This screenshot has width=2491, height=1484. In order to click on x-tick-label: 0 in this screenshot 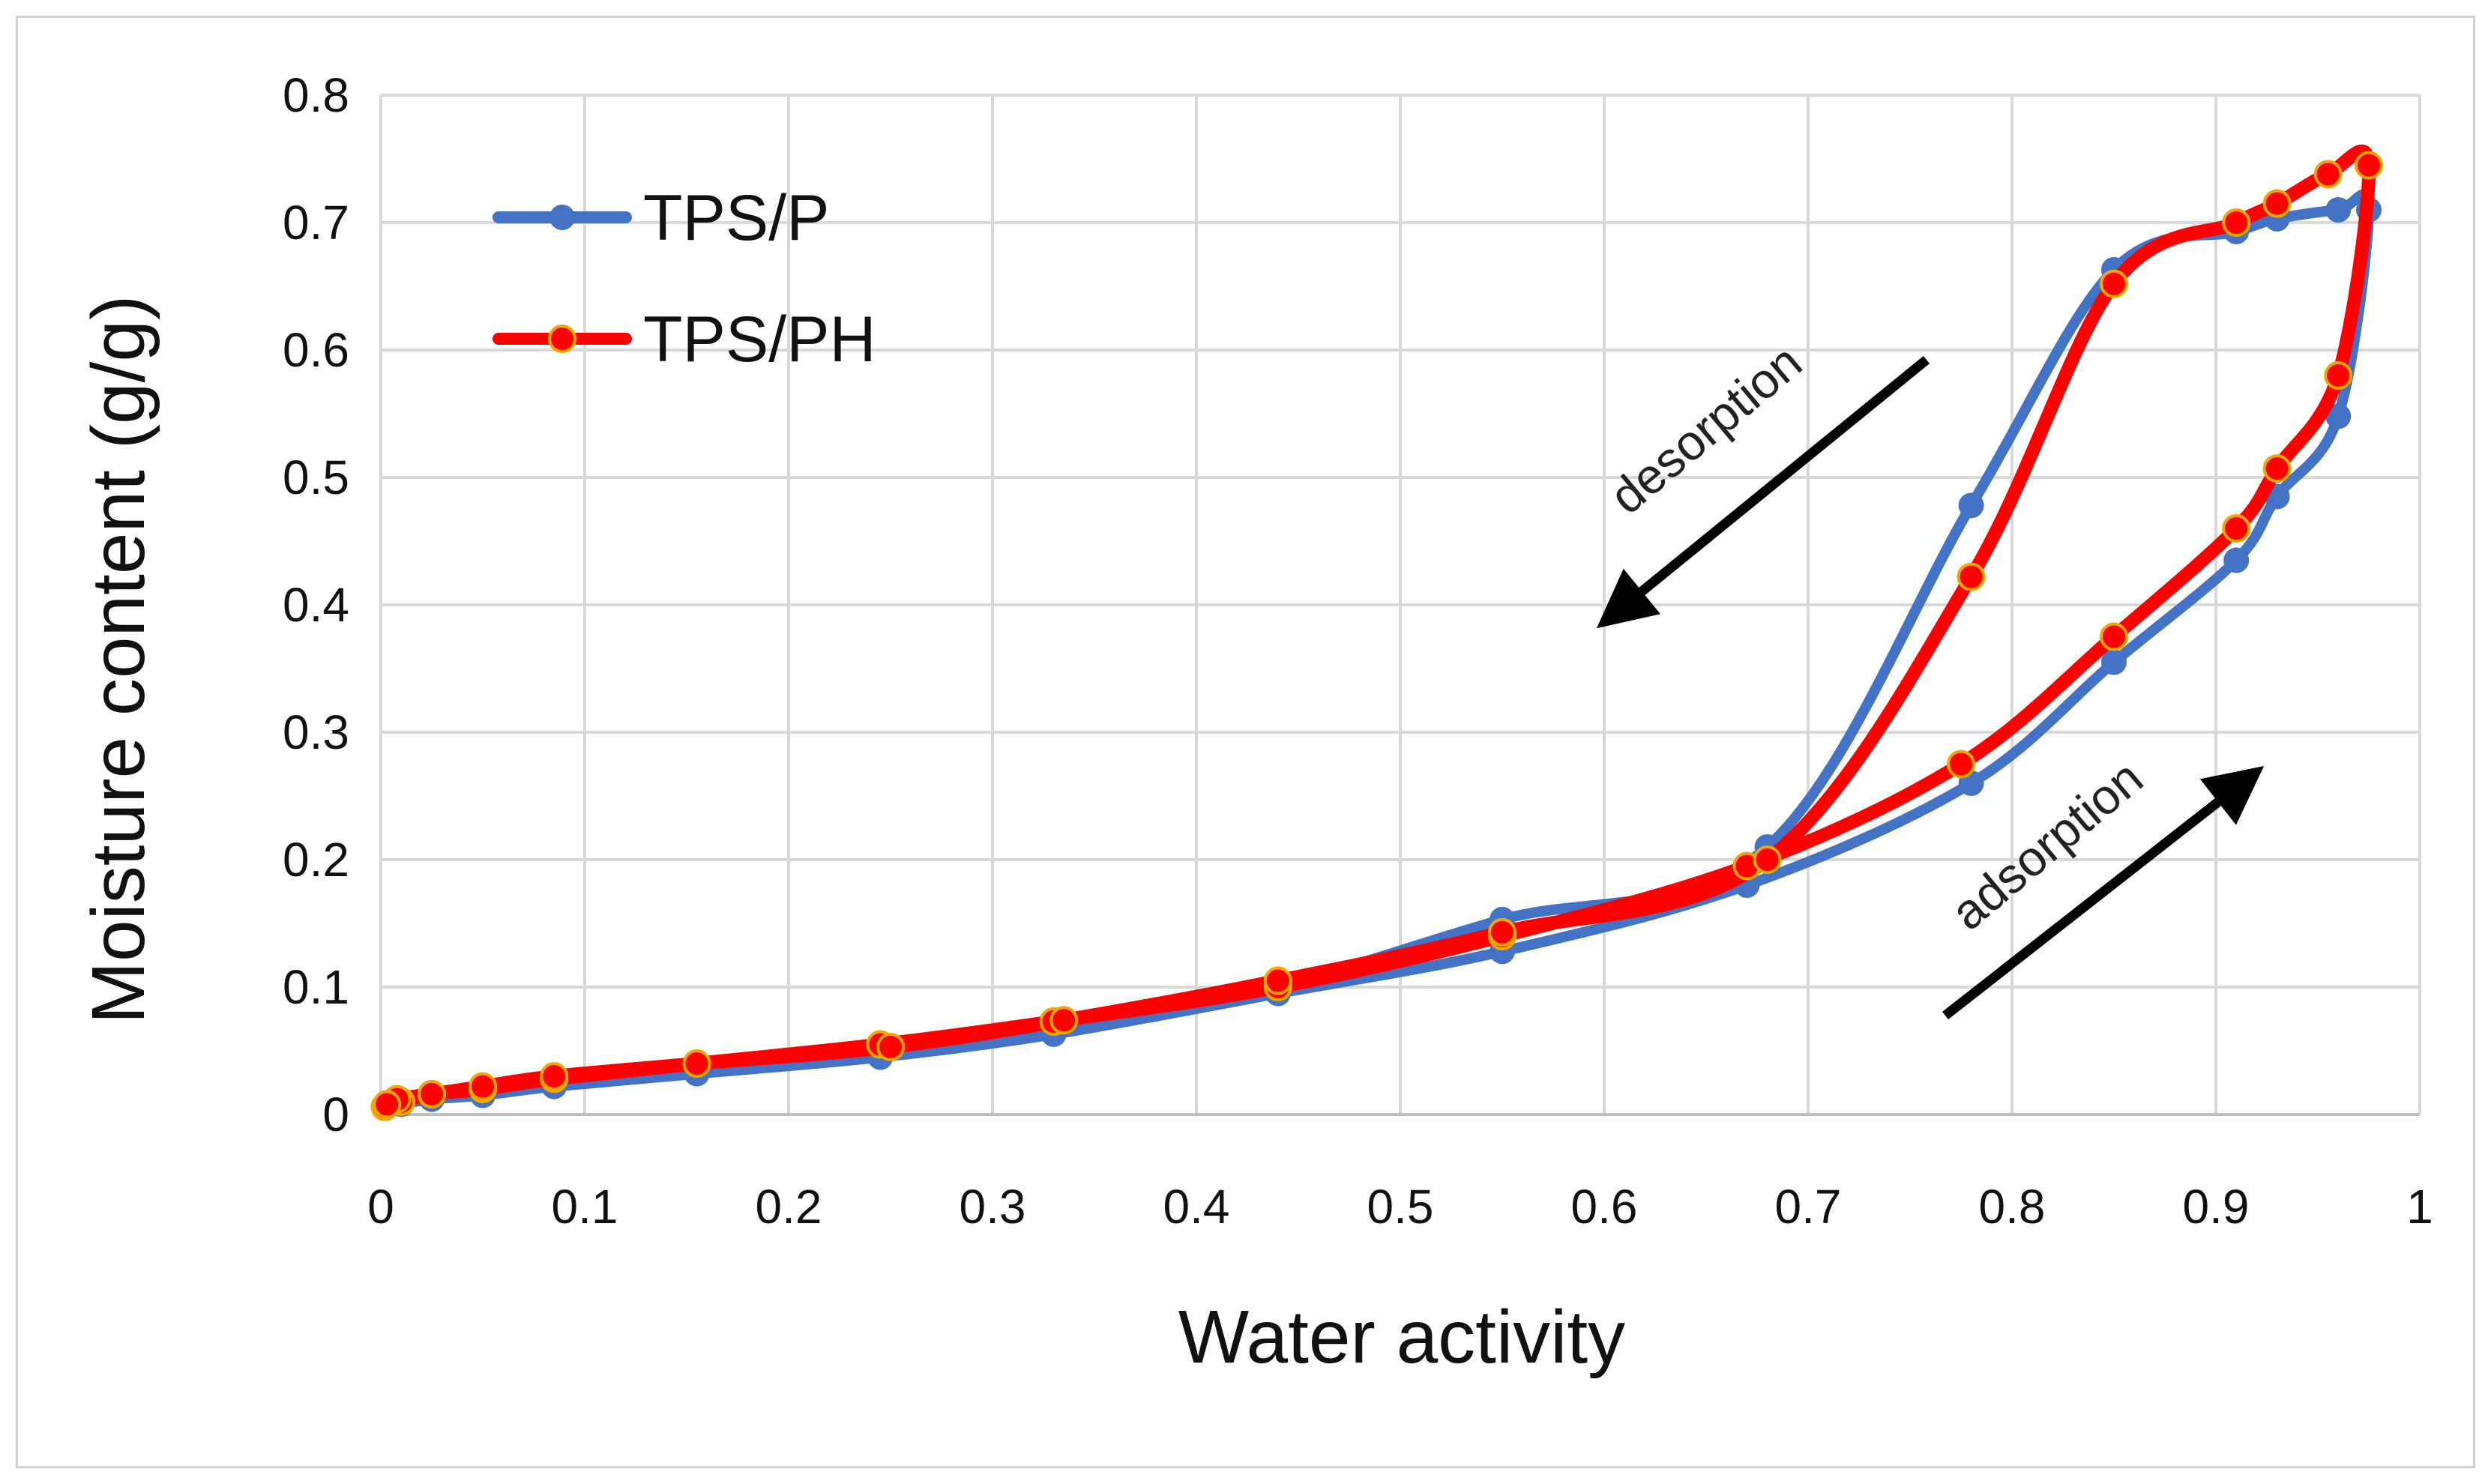, I will do `click(380, 1207)`.